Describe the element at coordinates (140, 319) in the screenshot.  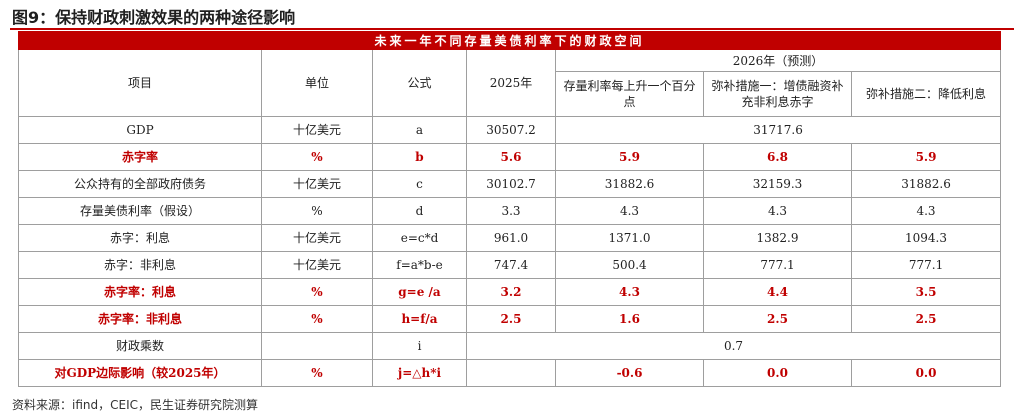
I see `row-item: 赤字率：非利息` at that location.